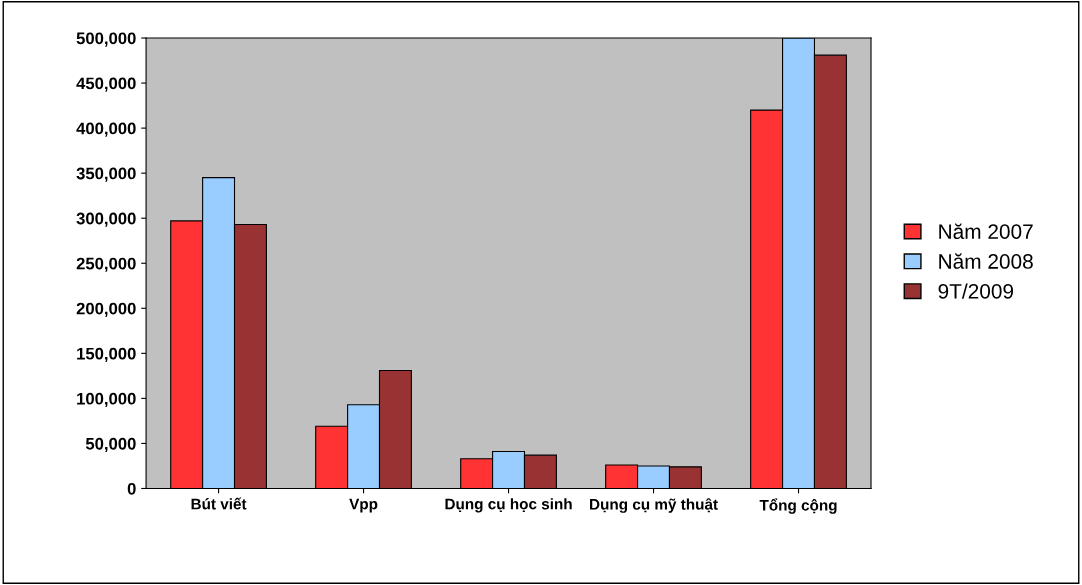 The width and height of the screenshot is (1082, 585). I want to click on y-tick-label: 400,000, so click(106, 129).